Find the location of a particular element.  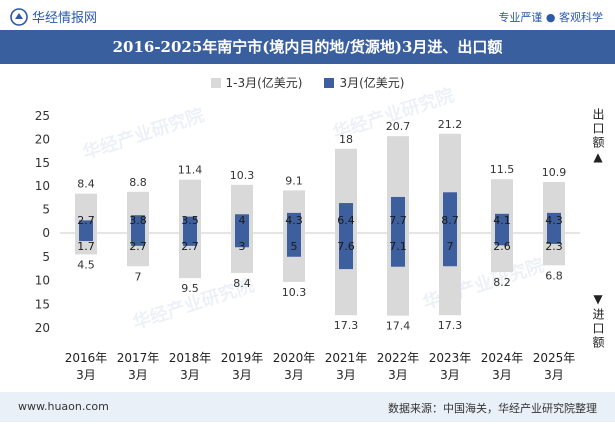

label-import-month: 7.6 is located at coordinates (346, 246).